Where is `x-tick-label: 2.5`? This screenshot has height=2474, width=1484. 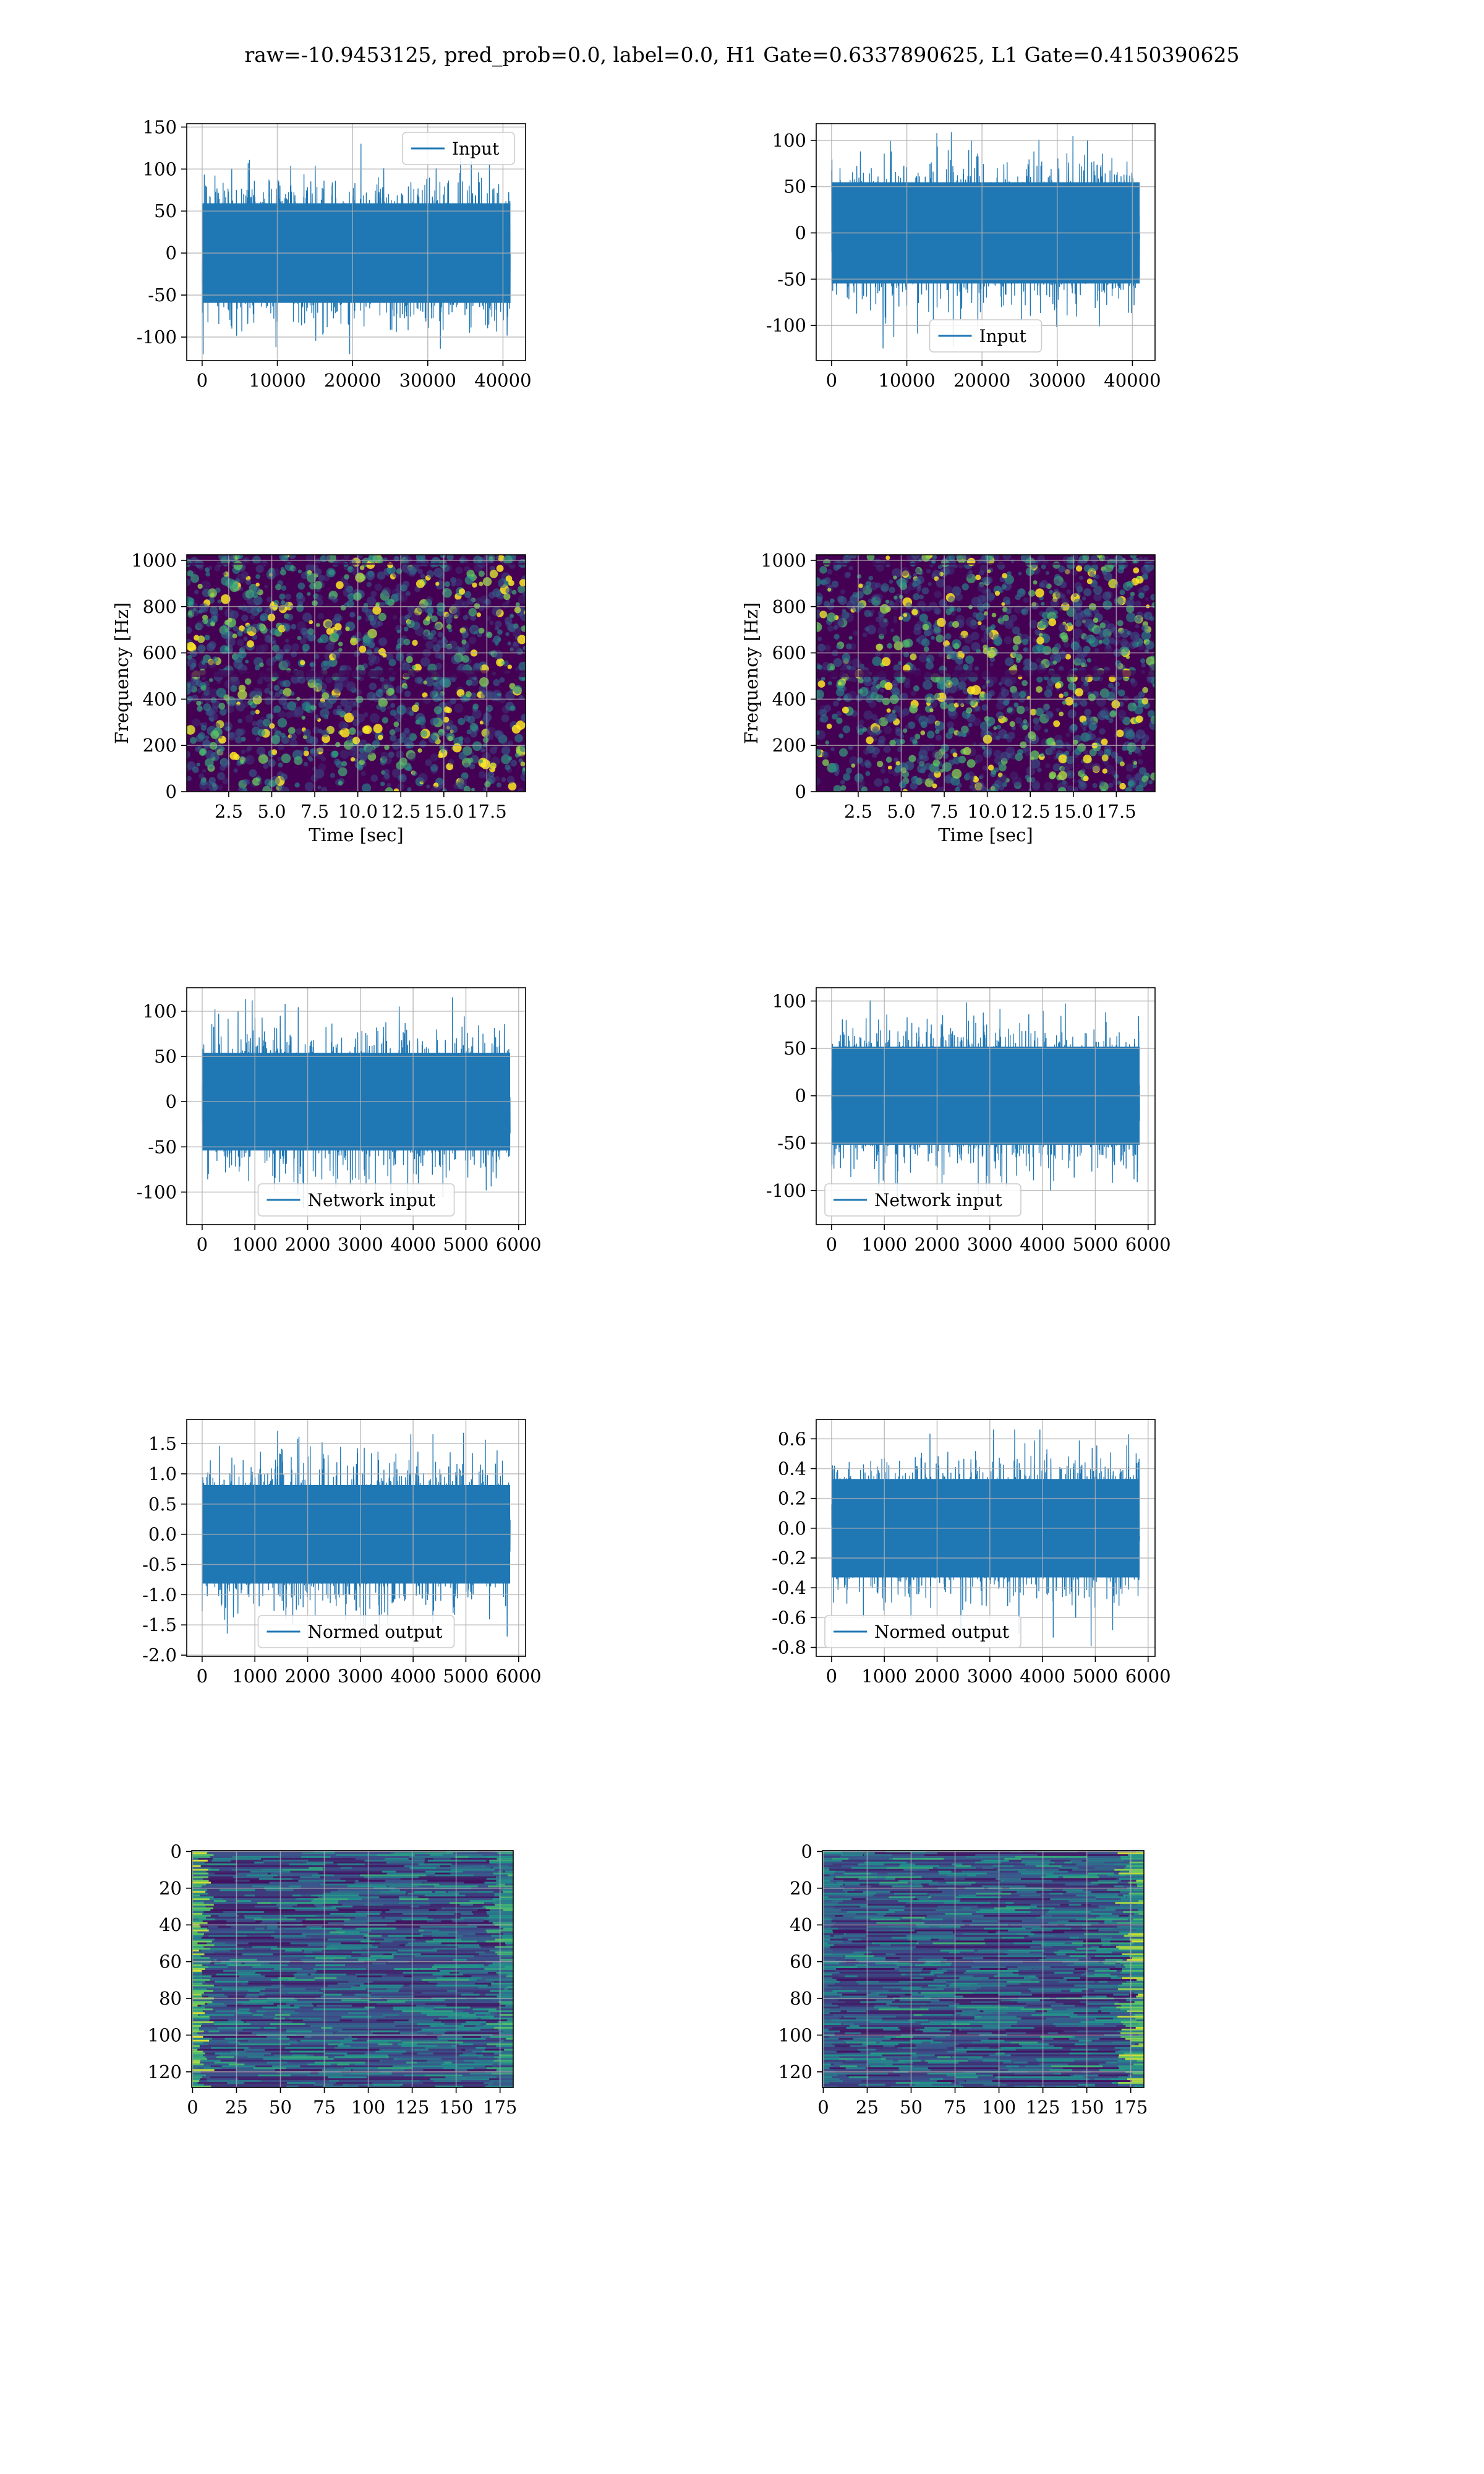
x-tick-label: 2.5 is located at coordinates (229, 811).